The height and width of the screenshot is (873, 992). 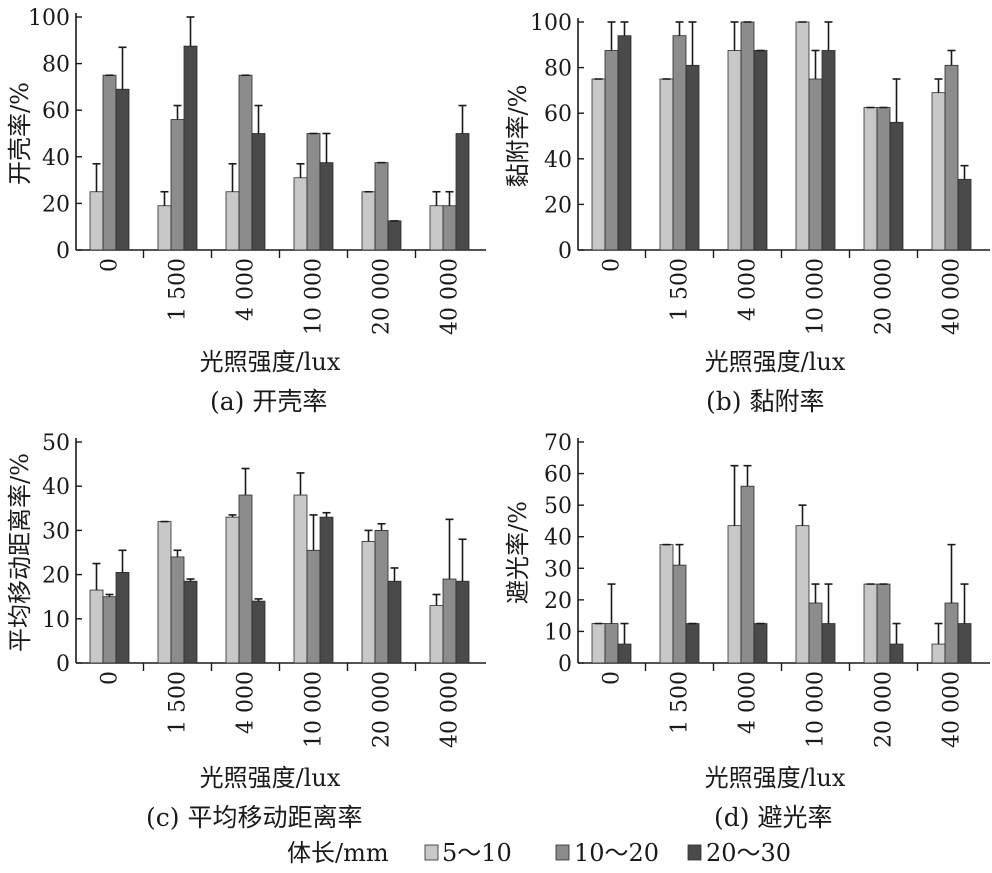 What do you see at coordinates (268, 401) in the screenshot?
I see `panel-caption: (a) 开壳率` at bounding box center [268, 401].